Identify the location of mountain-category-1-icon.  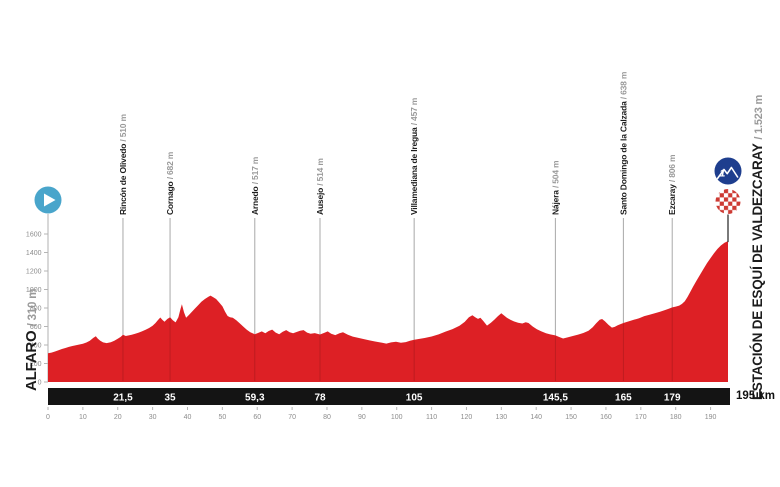
(728, 171).